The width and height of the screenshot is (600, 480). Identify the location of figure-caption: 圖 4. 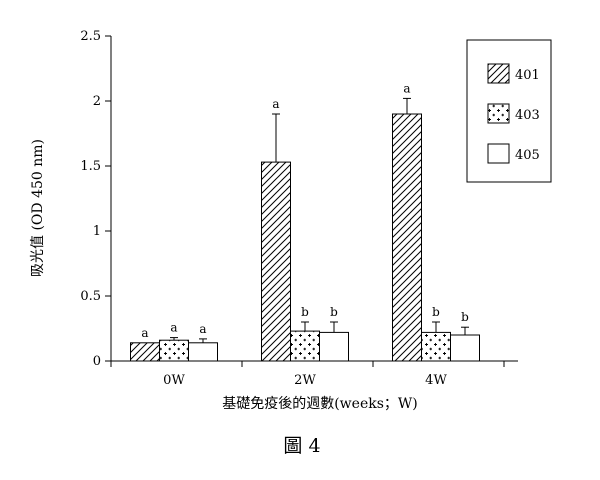
(301, 446).